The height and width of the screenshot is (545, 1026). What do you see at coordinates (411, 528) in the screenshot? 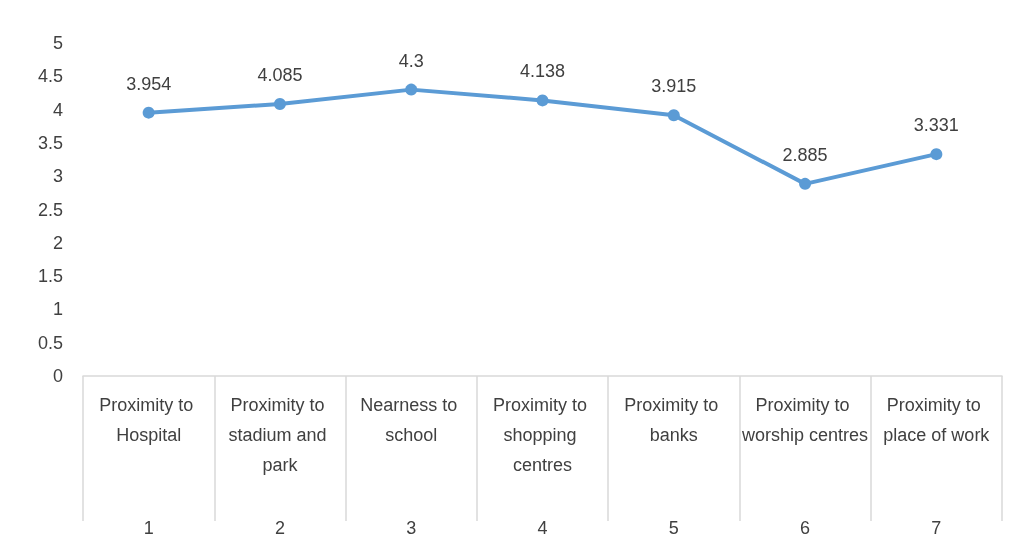
I see `text: 3` at bounding box center [411, 528].